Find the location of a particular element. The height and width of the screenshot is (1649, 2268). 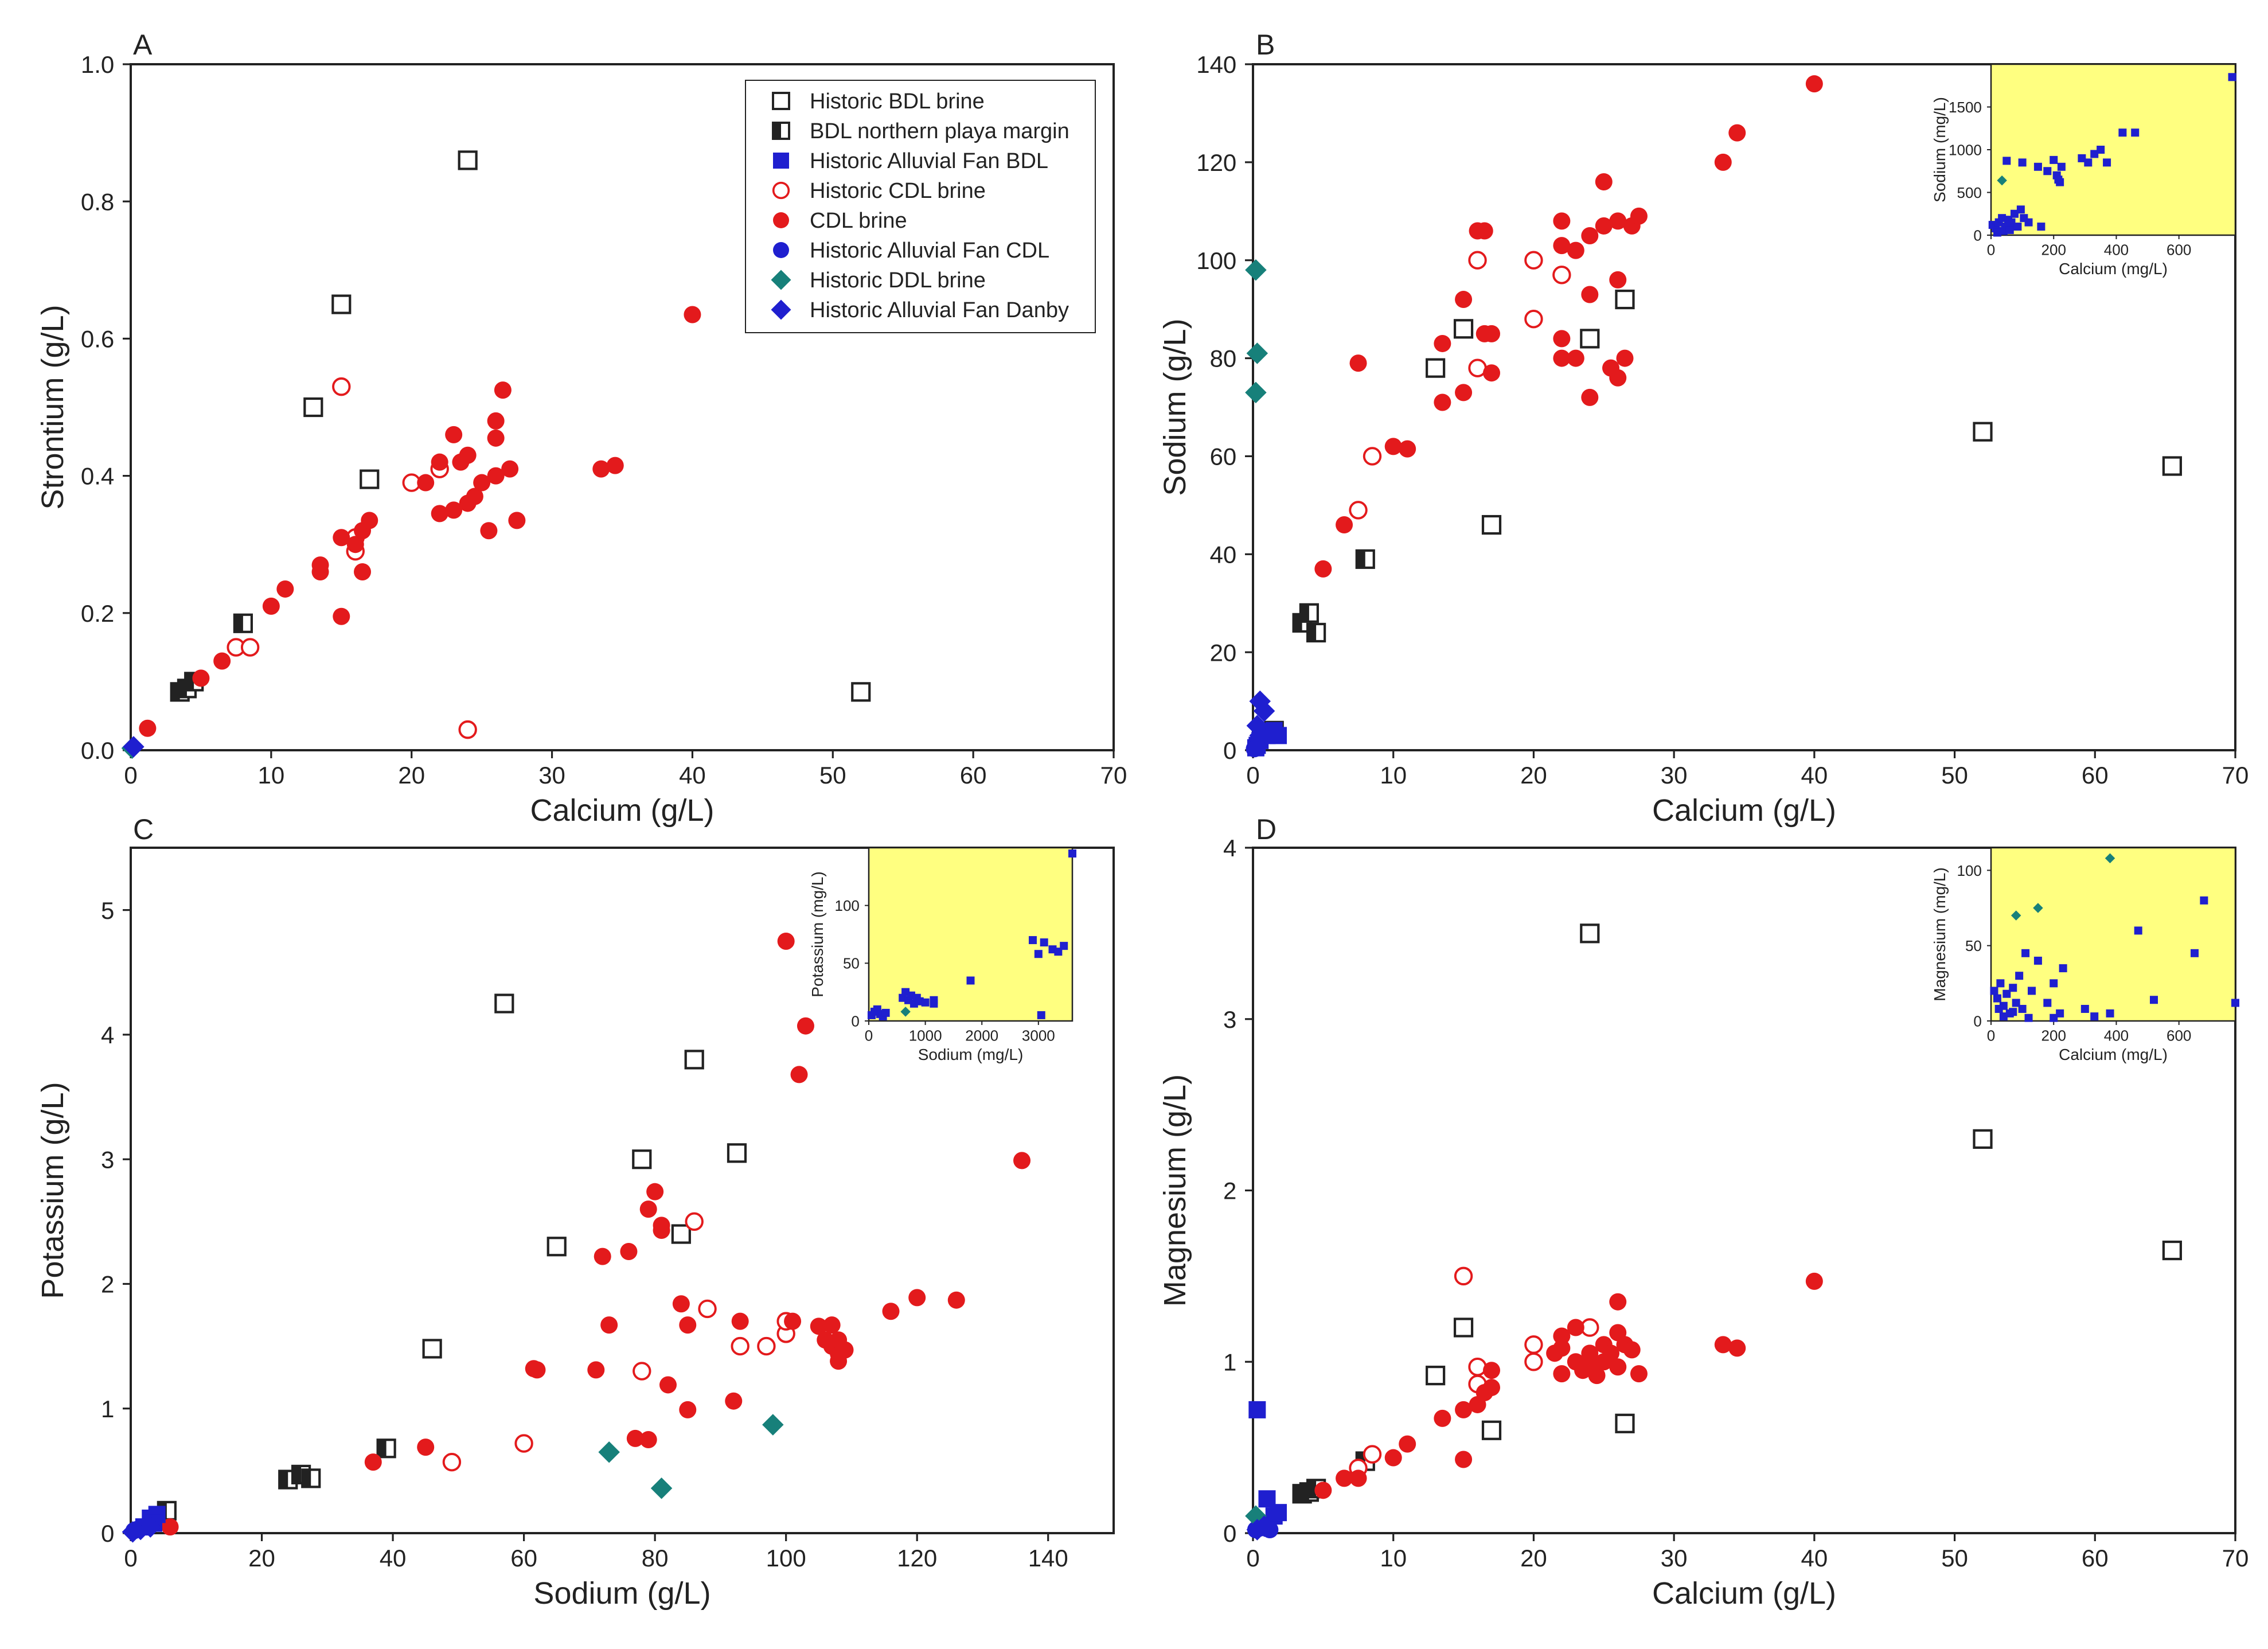

x-axis-label: Calcium (g/L) is located at coordinates (1744, 811).